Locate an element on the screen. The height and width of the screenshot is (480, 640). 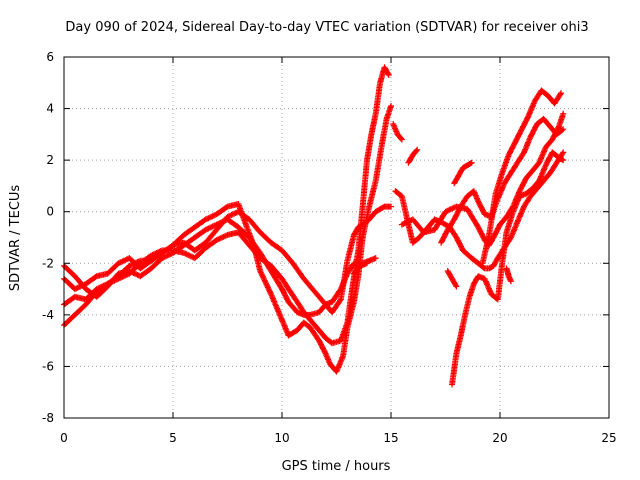
y-axis-label: SDTVAR / TECUs is located at coordinates (15, 238).